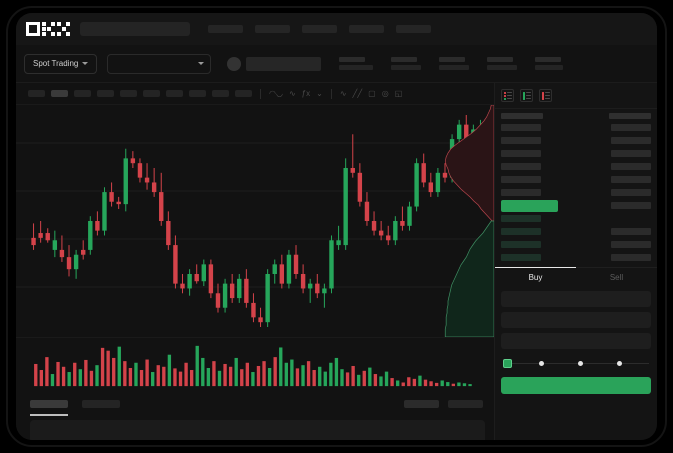 This screenshot has height=453, width=673. What do you see at coordinates (61, 63) in the screenshot?
I see `trading-mode-button: Spot Trading` at bounding box center [61, 63].